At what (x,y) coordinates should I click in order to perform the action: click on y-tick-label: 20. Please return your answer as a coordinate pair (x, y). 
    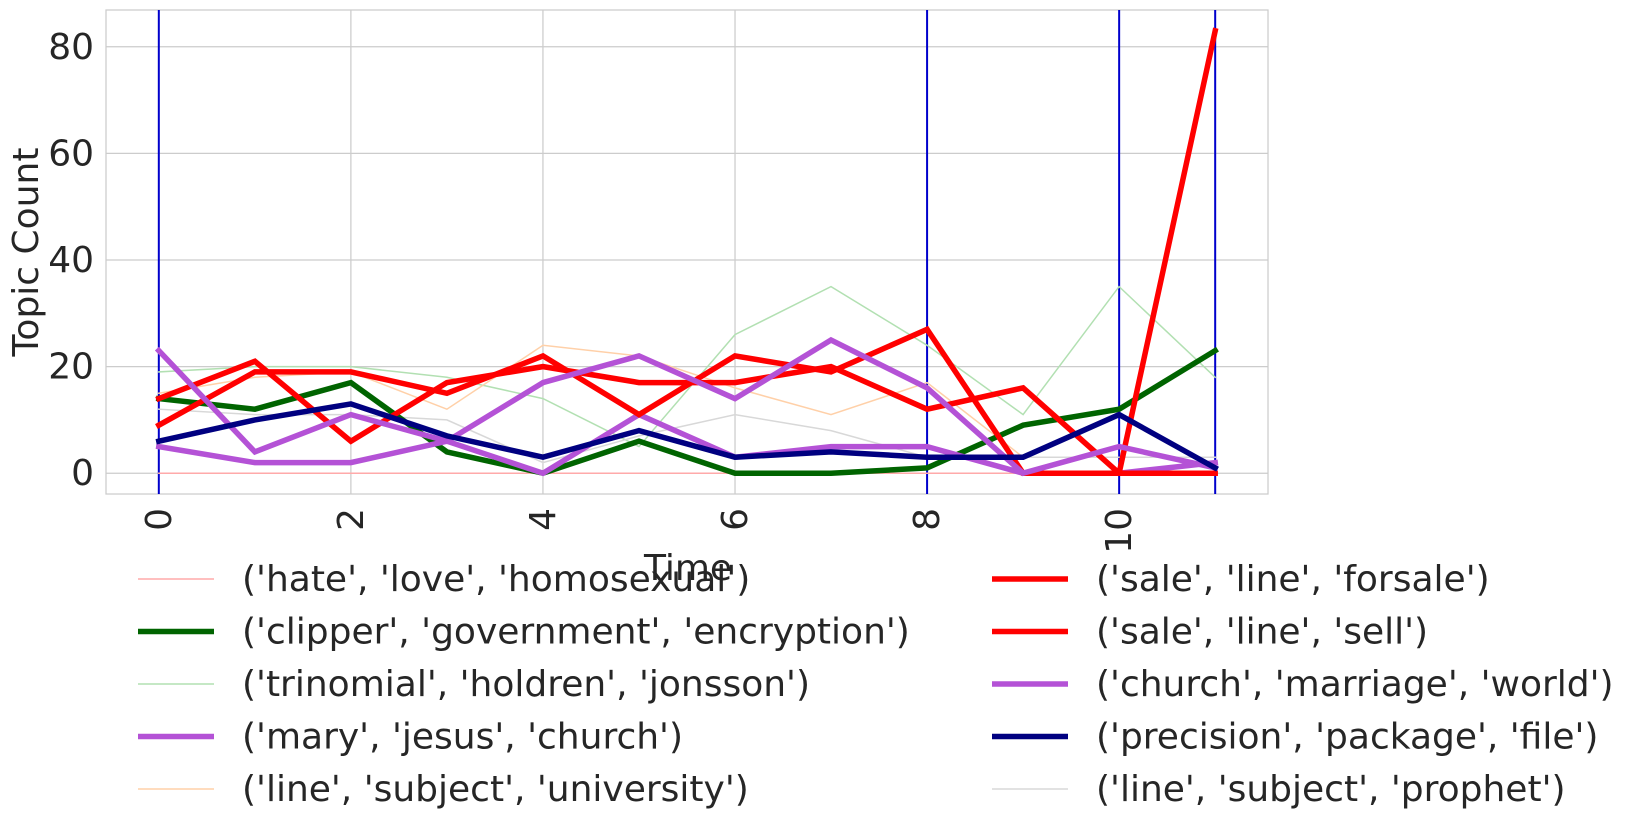
    Looking at the image, I should click on (71, 367).